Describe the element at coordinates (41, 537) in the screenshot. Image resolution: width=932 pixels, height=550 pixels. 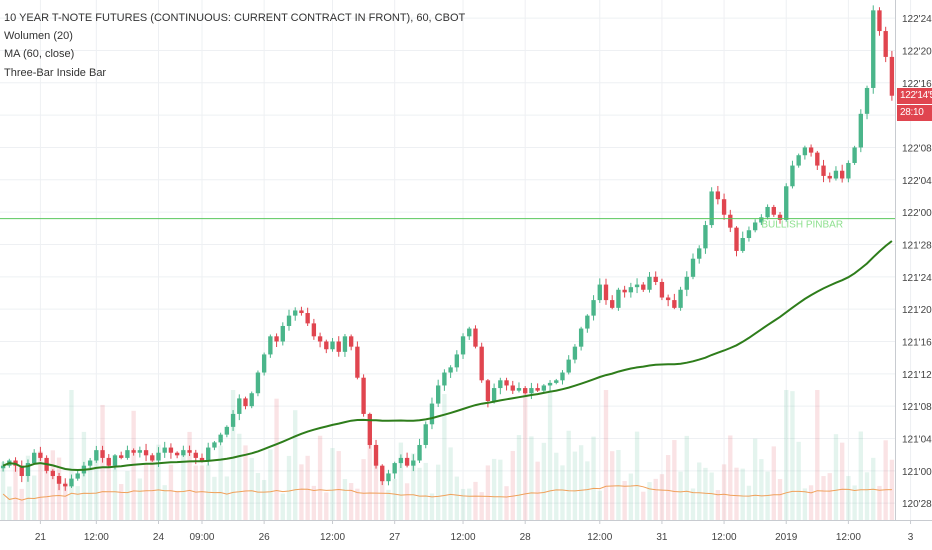
I see `time-tick-label: 21` at that location.